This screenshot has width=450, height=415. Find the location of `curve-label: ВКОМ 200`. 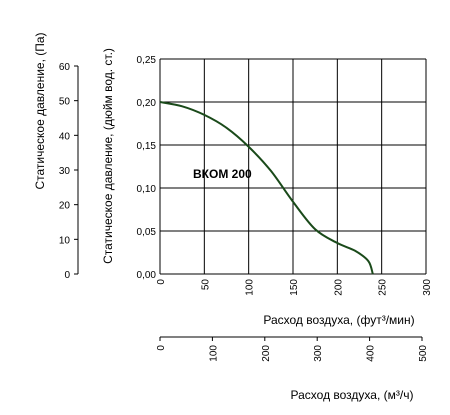

curve-label: ВКОМ 200 is located at coordinates (222, 174).